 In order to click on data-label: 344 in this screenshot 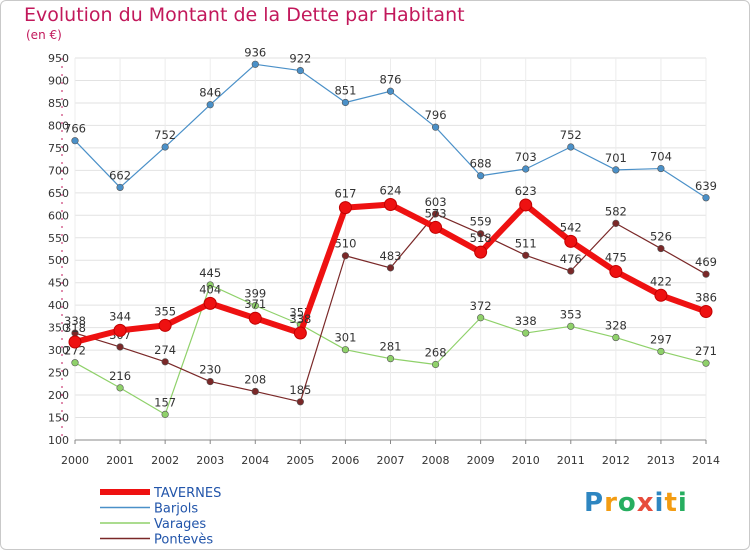, I will do `click(120, 316)`.